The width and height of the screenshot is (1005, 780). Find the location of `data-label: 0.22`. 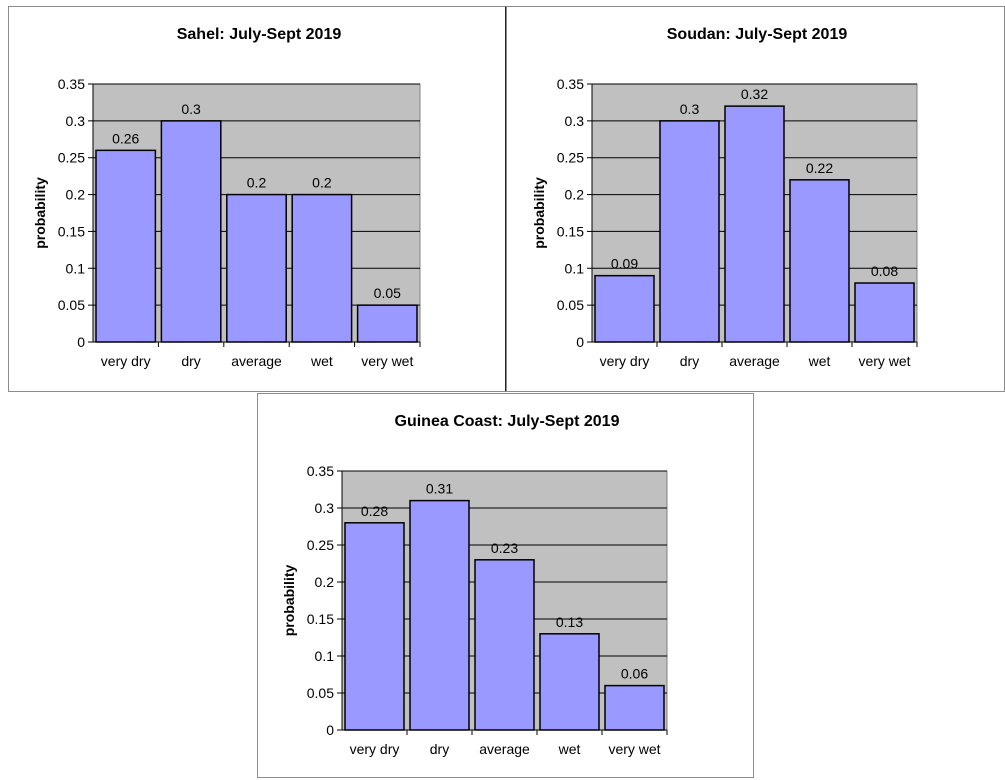

data-label: 0.22 is located at coordinates (819, 168).